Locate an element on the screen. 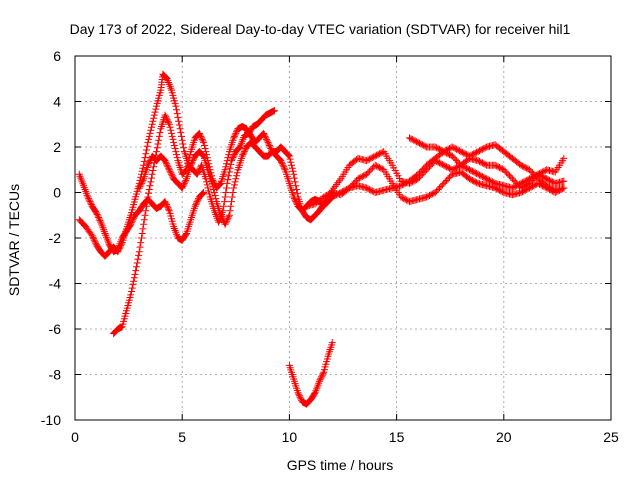 This screenshot has width=640, height=480. x-tick-label: 10 is located at coordinates (290, 437).